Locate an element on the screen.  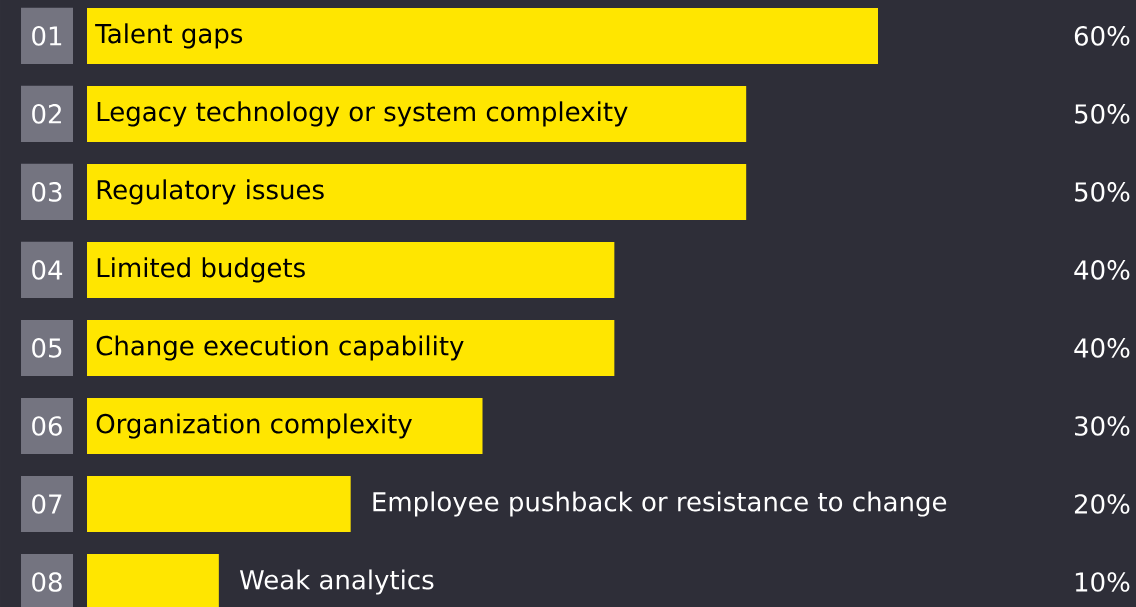
text: 07 is located at coordinates (47, 504).